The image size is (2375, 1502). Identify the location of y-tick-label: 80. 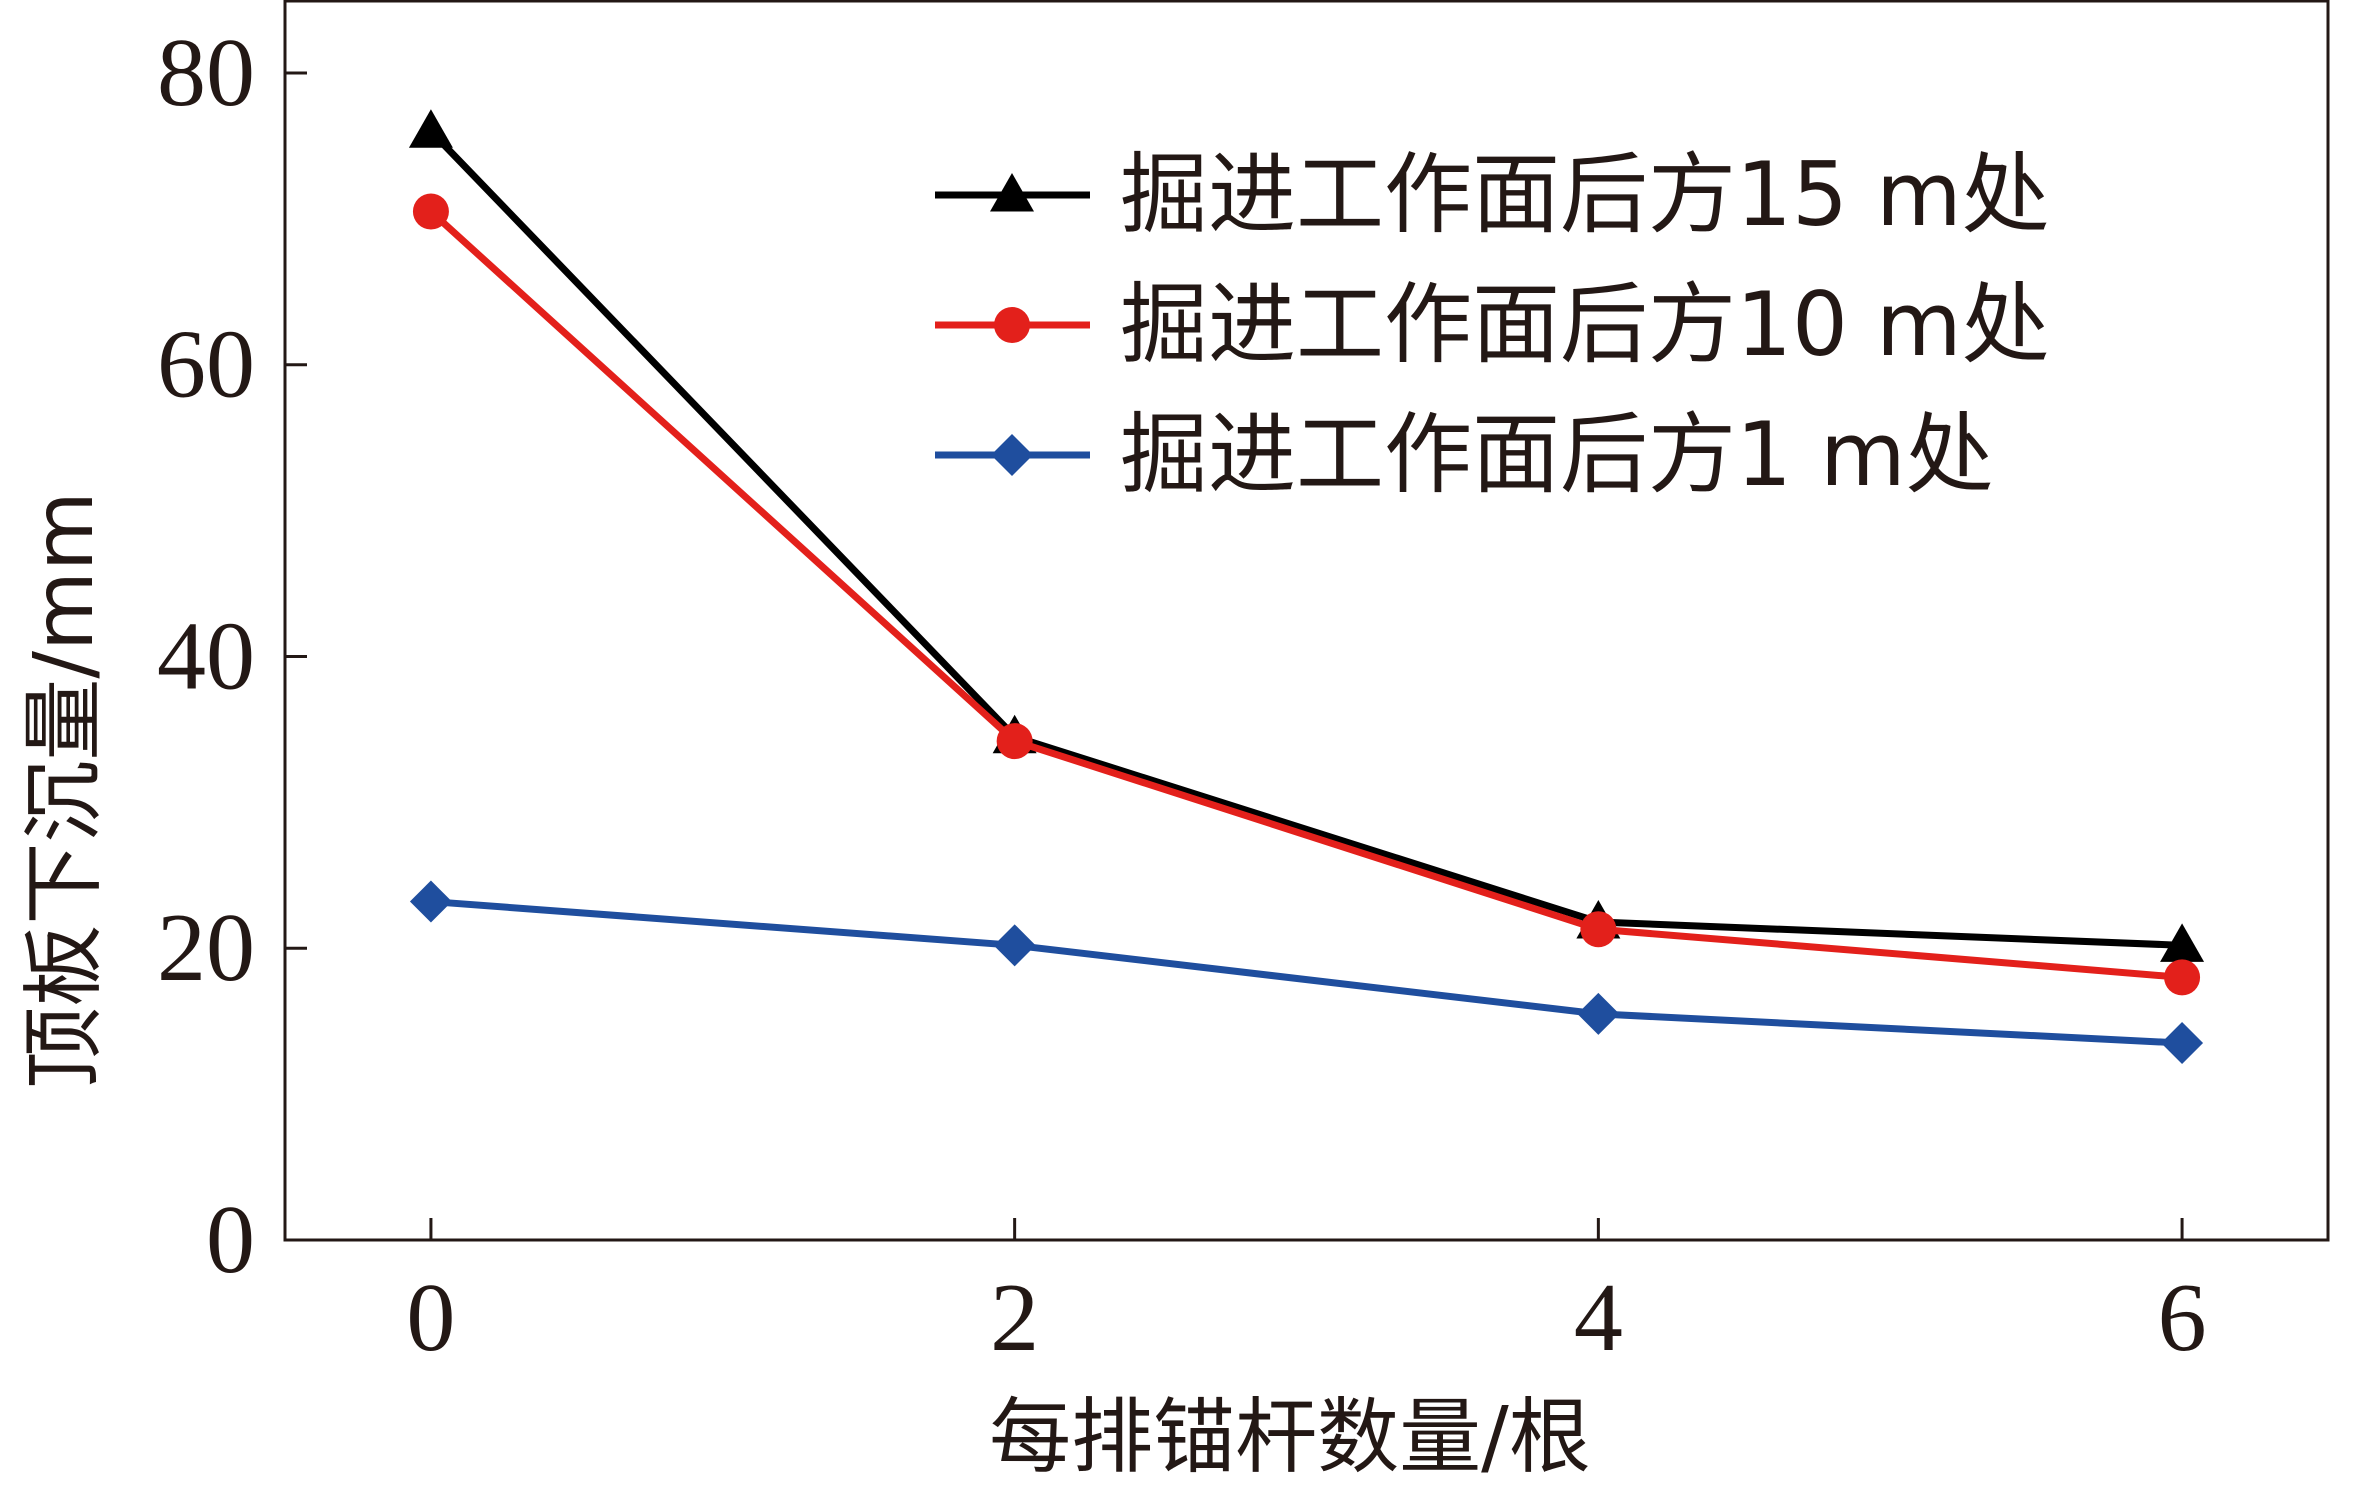
(206, 73).